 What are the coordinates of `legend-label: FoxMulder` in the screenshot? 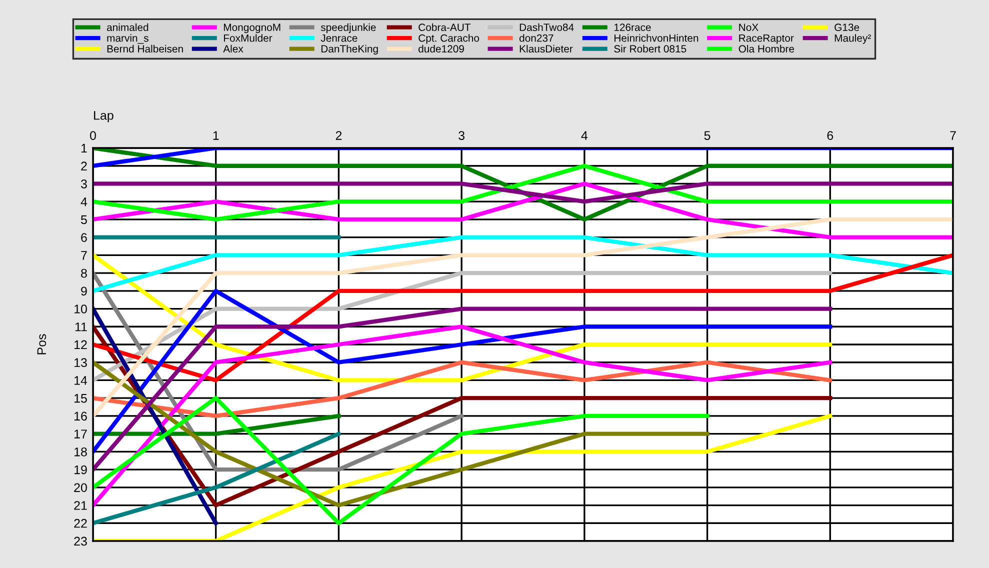 It's located at (248, 38).